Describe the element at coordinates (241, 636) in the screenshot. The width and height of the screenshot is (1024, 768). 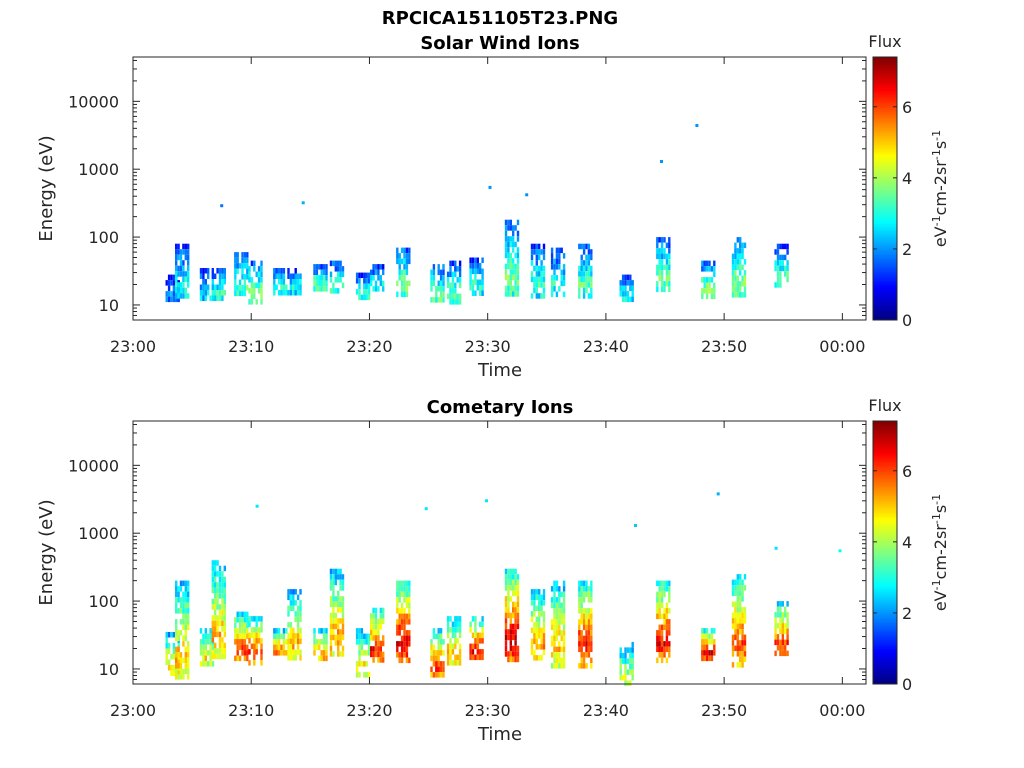
I see `burst` at that location.